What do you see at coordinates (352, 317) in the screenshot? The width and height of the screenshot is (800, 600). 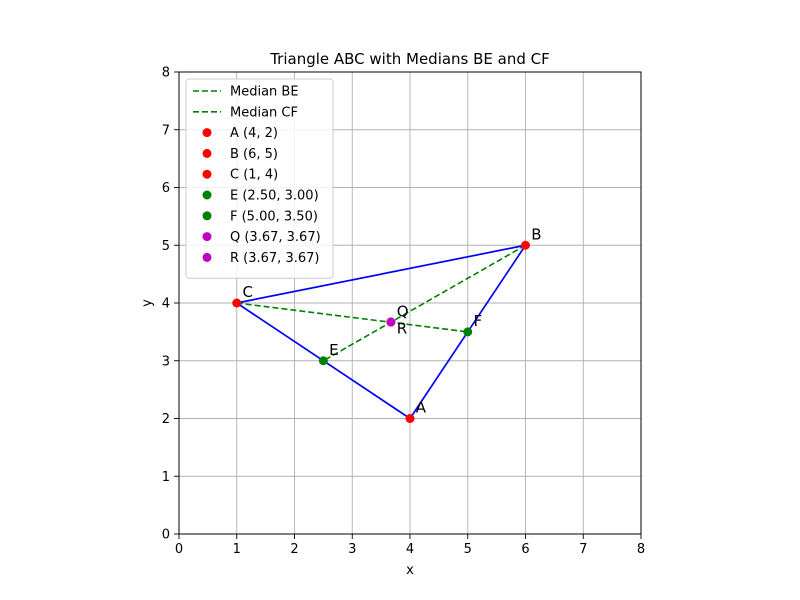 I see `median-line-cf` at bounding box center [352, 317].